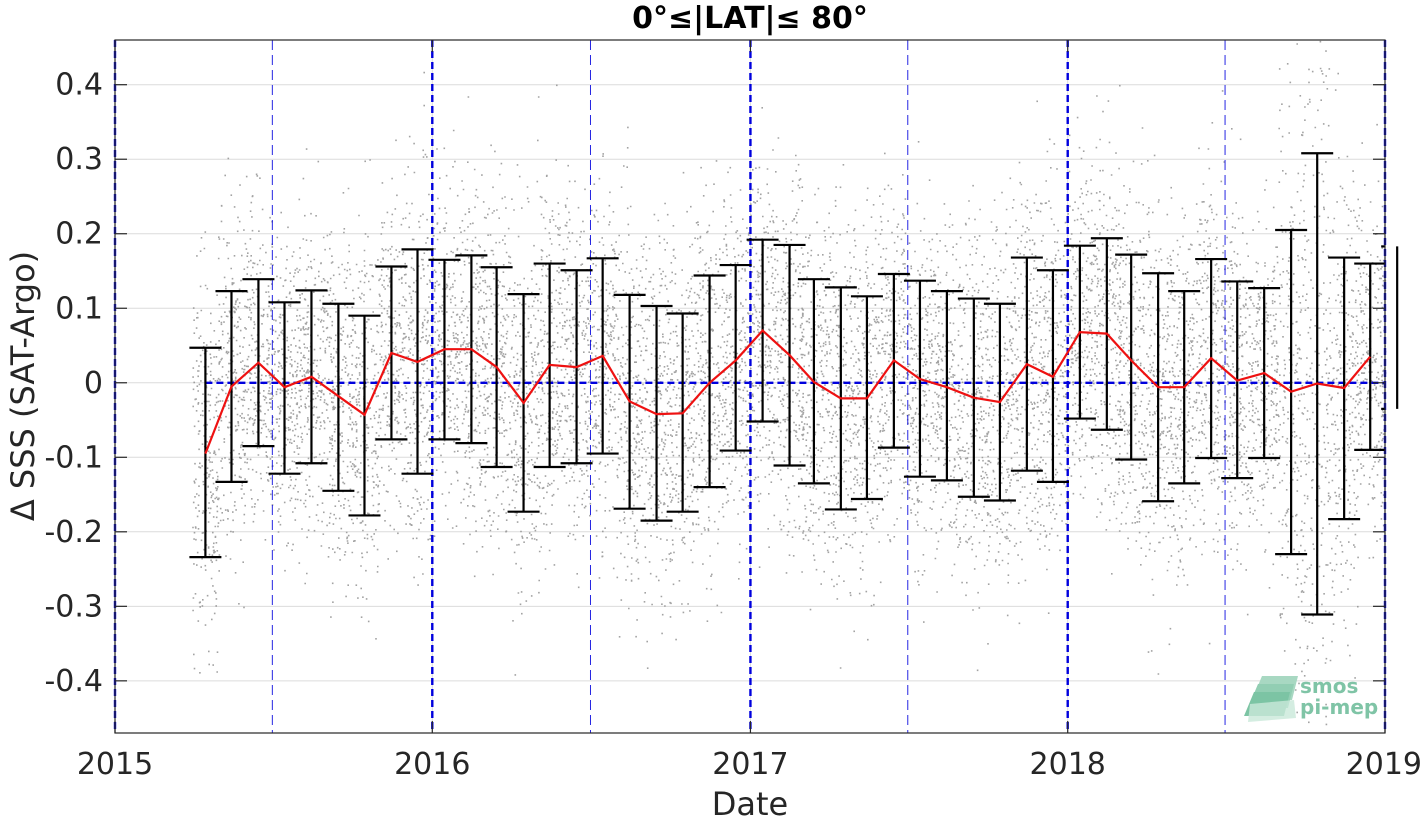 This screenshot has height=819, width=1424. What do you see at coordinates (79, 159) in the screenshot?
I see `y-tick-label-1: 0.3` at bounding box center [79, 159].